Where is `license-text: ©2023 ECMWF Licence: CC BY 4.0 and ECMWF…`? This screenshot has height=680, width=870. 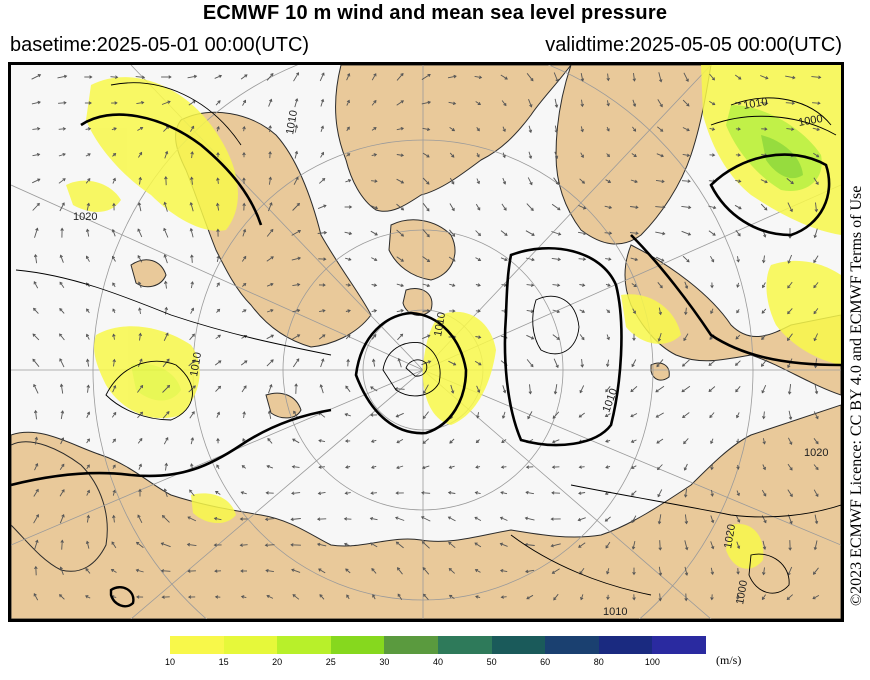
license-text: ©2023 ECMWF Licence: CC BY 4.0 and ECMWF… is located at coordinates (856, 395).